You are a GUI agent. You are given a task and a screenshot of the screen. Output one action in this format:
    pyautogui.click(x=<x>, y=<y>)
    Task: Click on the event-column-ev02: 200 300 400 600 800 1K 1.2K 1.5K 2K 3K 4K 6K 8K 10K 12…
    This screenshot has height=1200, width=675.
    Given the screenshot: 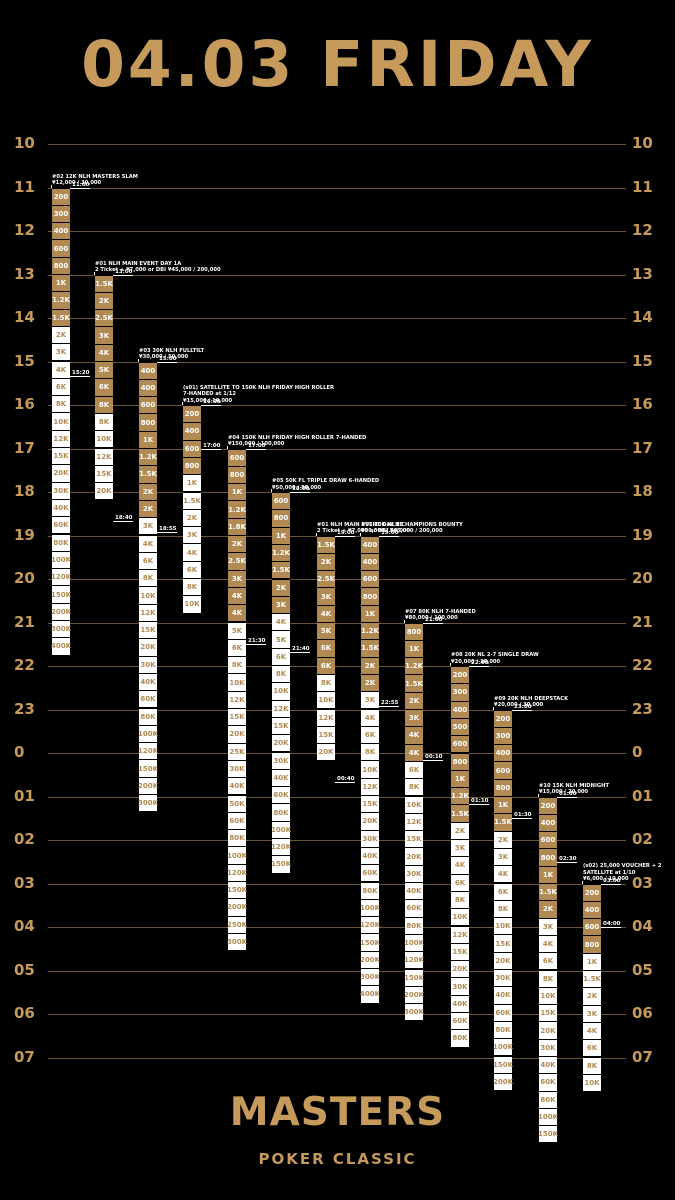 What is the action you would take?
    pyautogui.click(x=61, y=421)
    